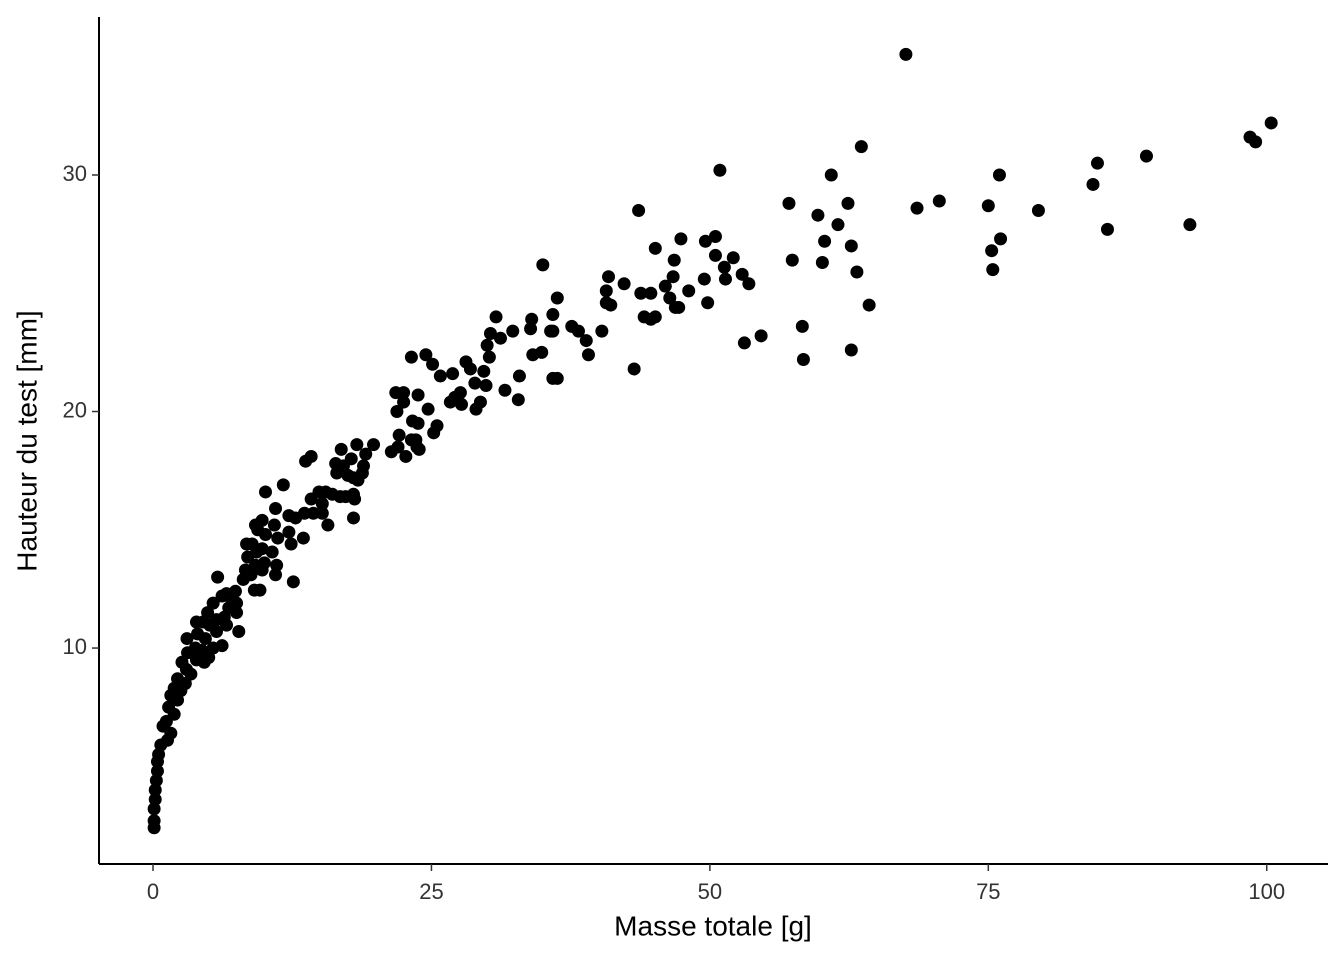  Describe the element at coordinates (1266, 891) in the screenshot. I see `x-tick-label: 100` at that location.